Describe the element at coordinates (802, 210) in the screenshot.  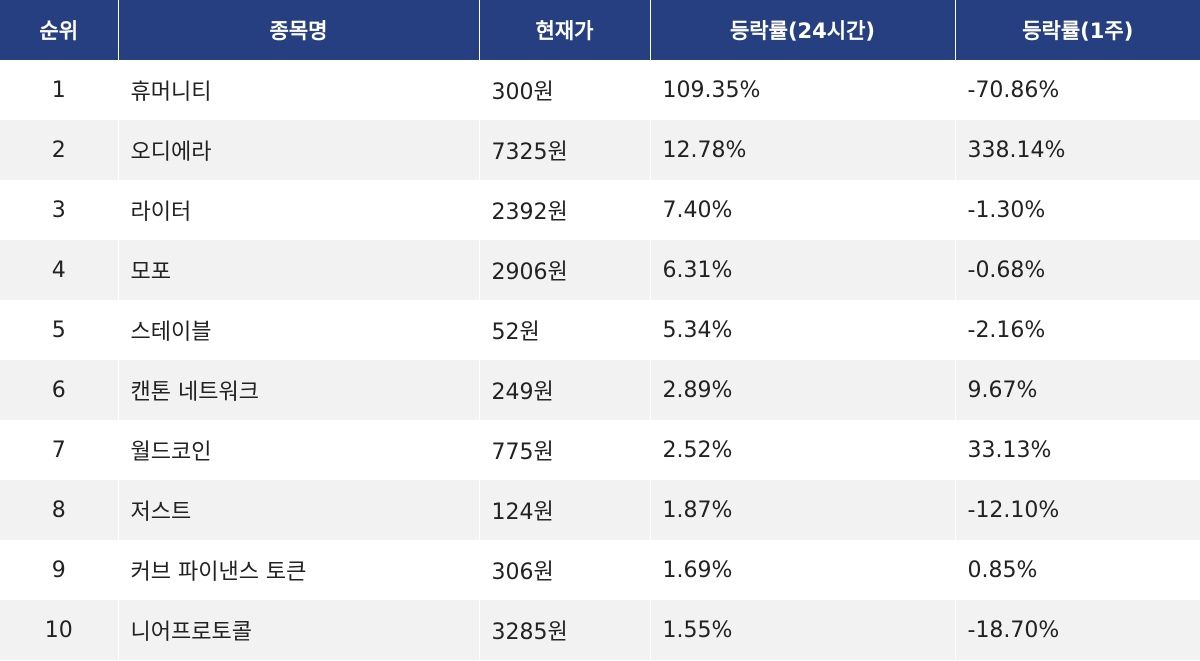
I see `table-cell: 7.40%` at that location.